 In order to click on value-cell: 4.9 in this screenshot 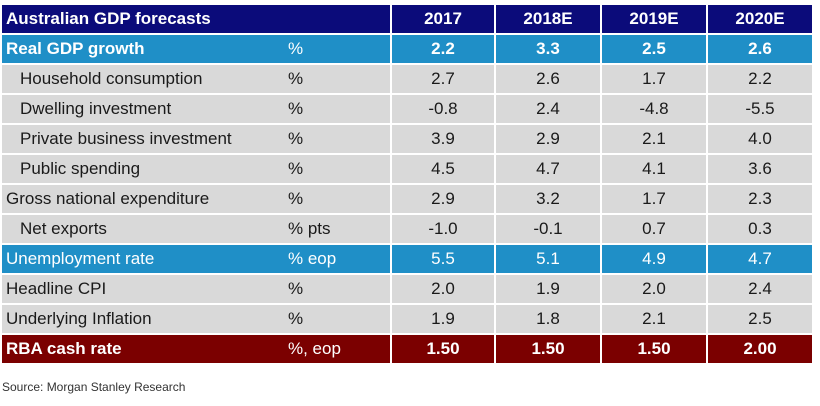, I will do `click(654, 259)`.